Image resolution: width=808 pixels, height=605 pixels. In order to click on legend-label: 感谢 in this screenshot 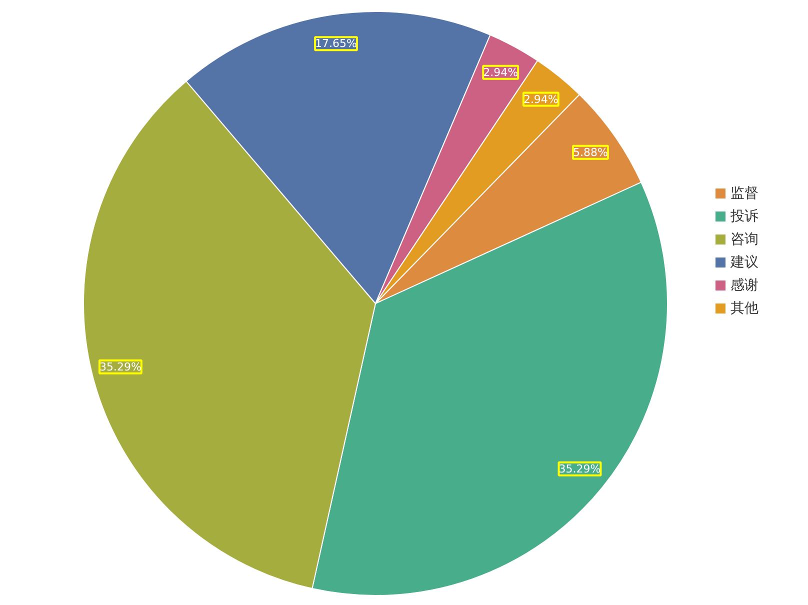, I will do `click(744, 286)`.